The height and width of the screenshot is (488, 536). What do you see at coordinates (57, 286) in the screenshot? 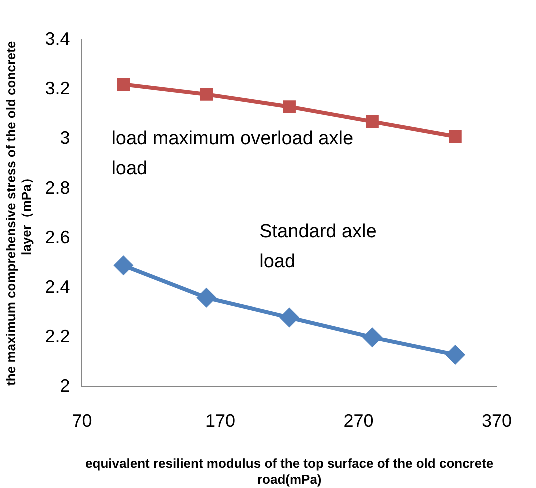
I see `y-tick-label: 2.4` at bounding box center [57, 286].